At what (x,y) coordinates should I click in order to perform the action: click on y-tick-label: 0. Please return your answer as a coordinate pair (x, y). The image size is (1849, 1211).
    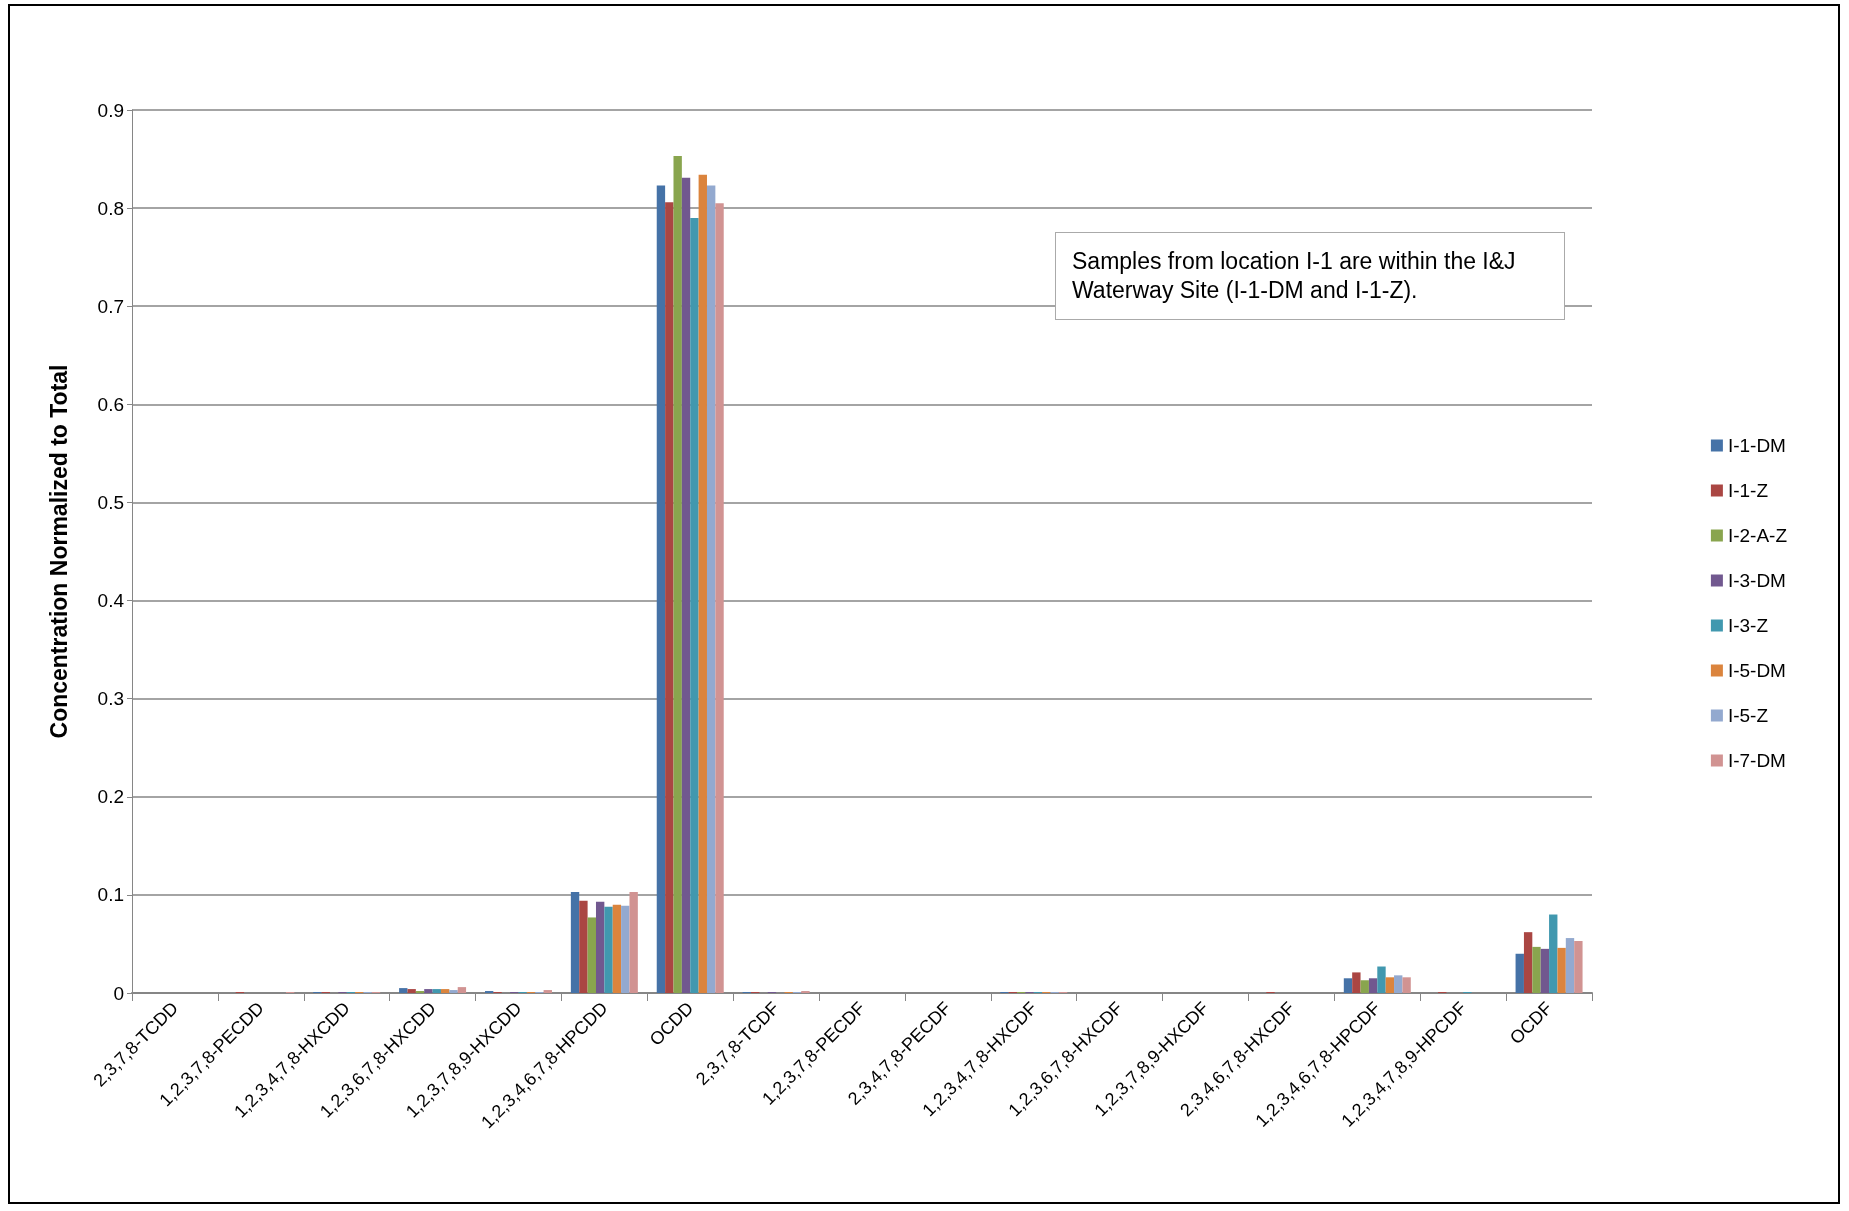
    Looking at the image, I should click on (118, 993).